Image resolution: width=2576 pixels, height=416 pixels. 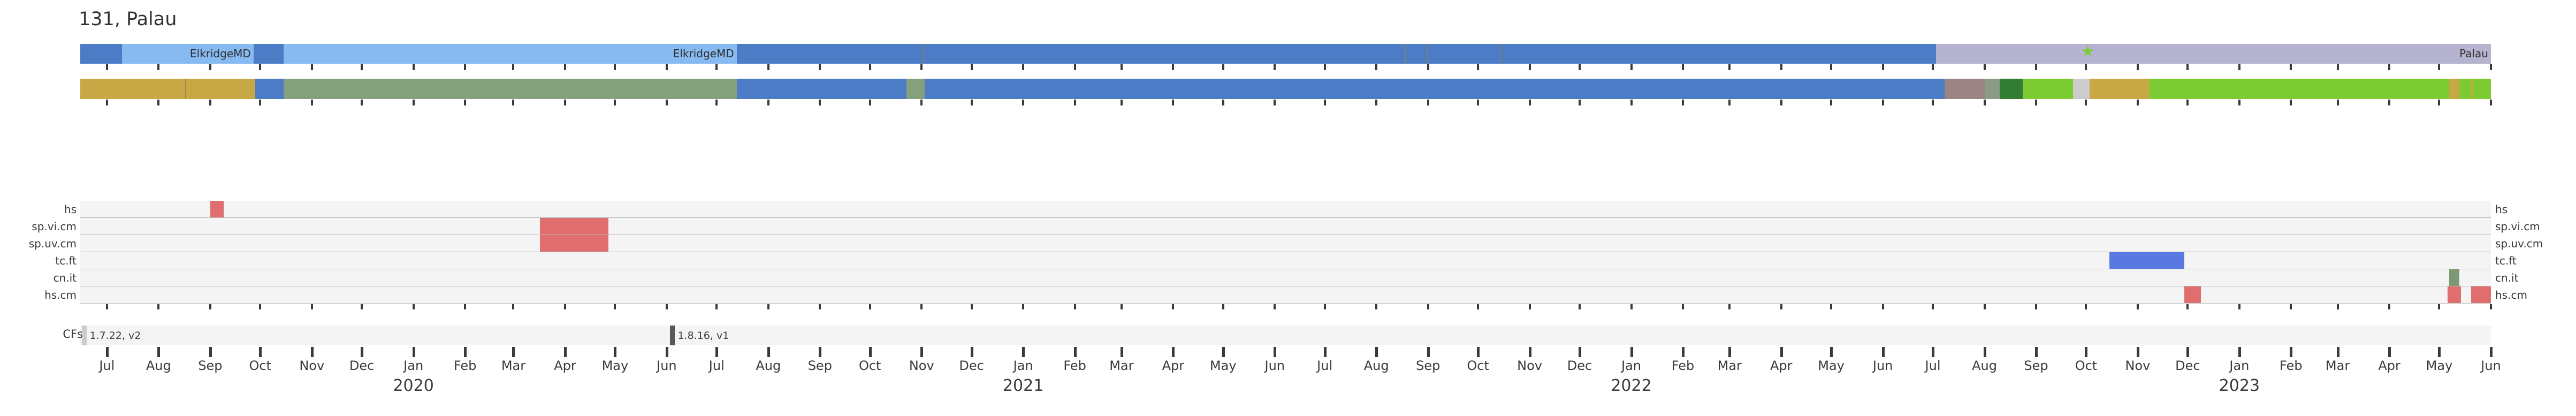 I want to click on star-icon: ★, so click(x=2088, y=51).